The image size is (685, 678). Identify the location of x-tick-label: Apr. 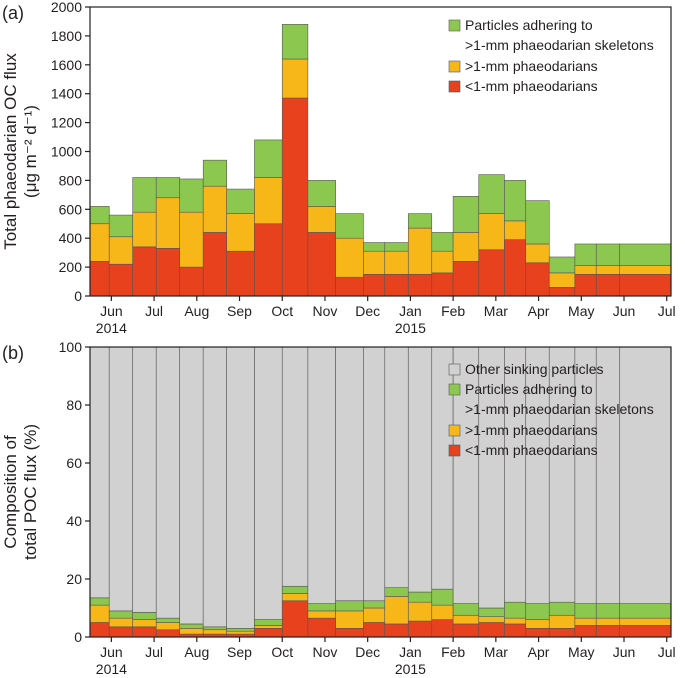
(539, 311).